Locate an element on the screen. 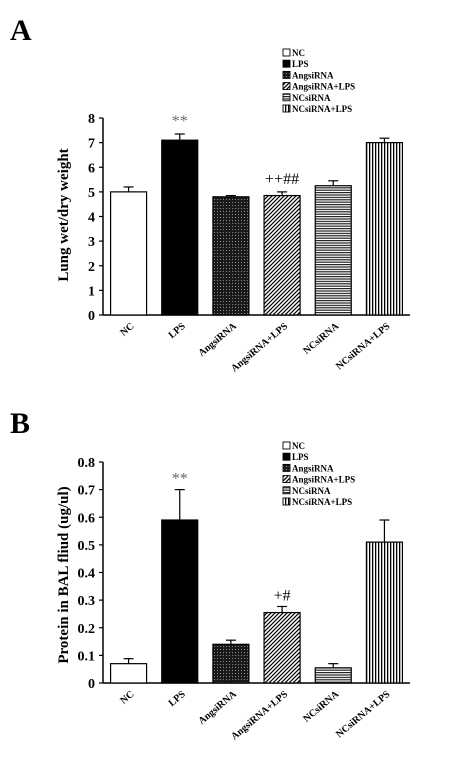 This screenshot has height=763, width=471. y-tick-label: 0.7 is located at coordinates (87, 491).